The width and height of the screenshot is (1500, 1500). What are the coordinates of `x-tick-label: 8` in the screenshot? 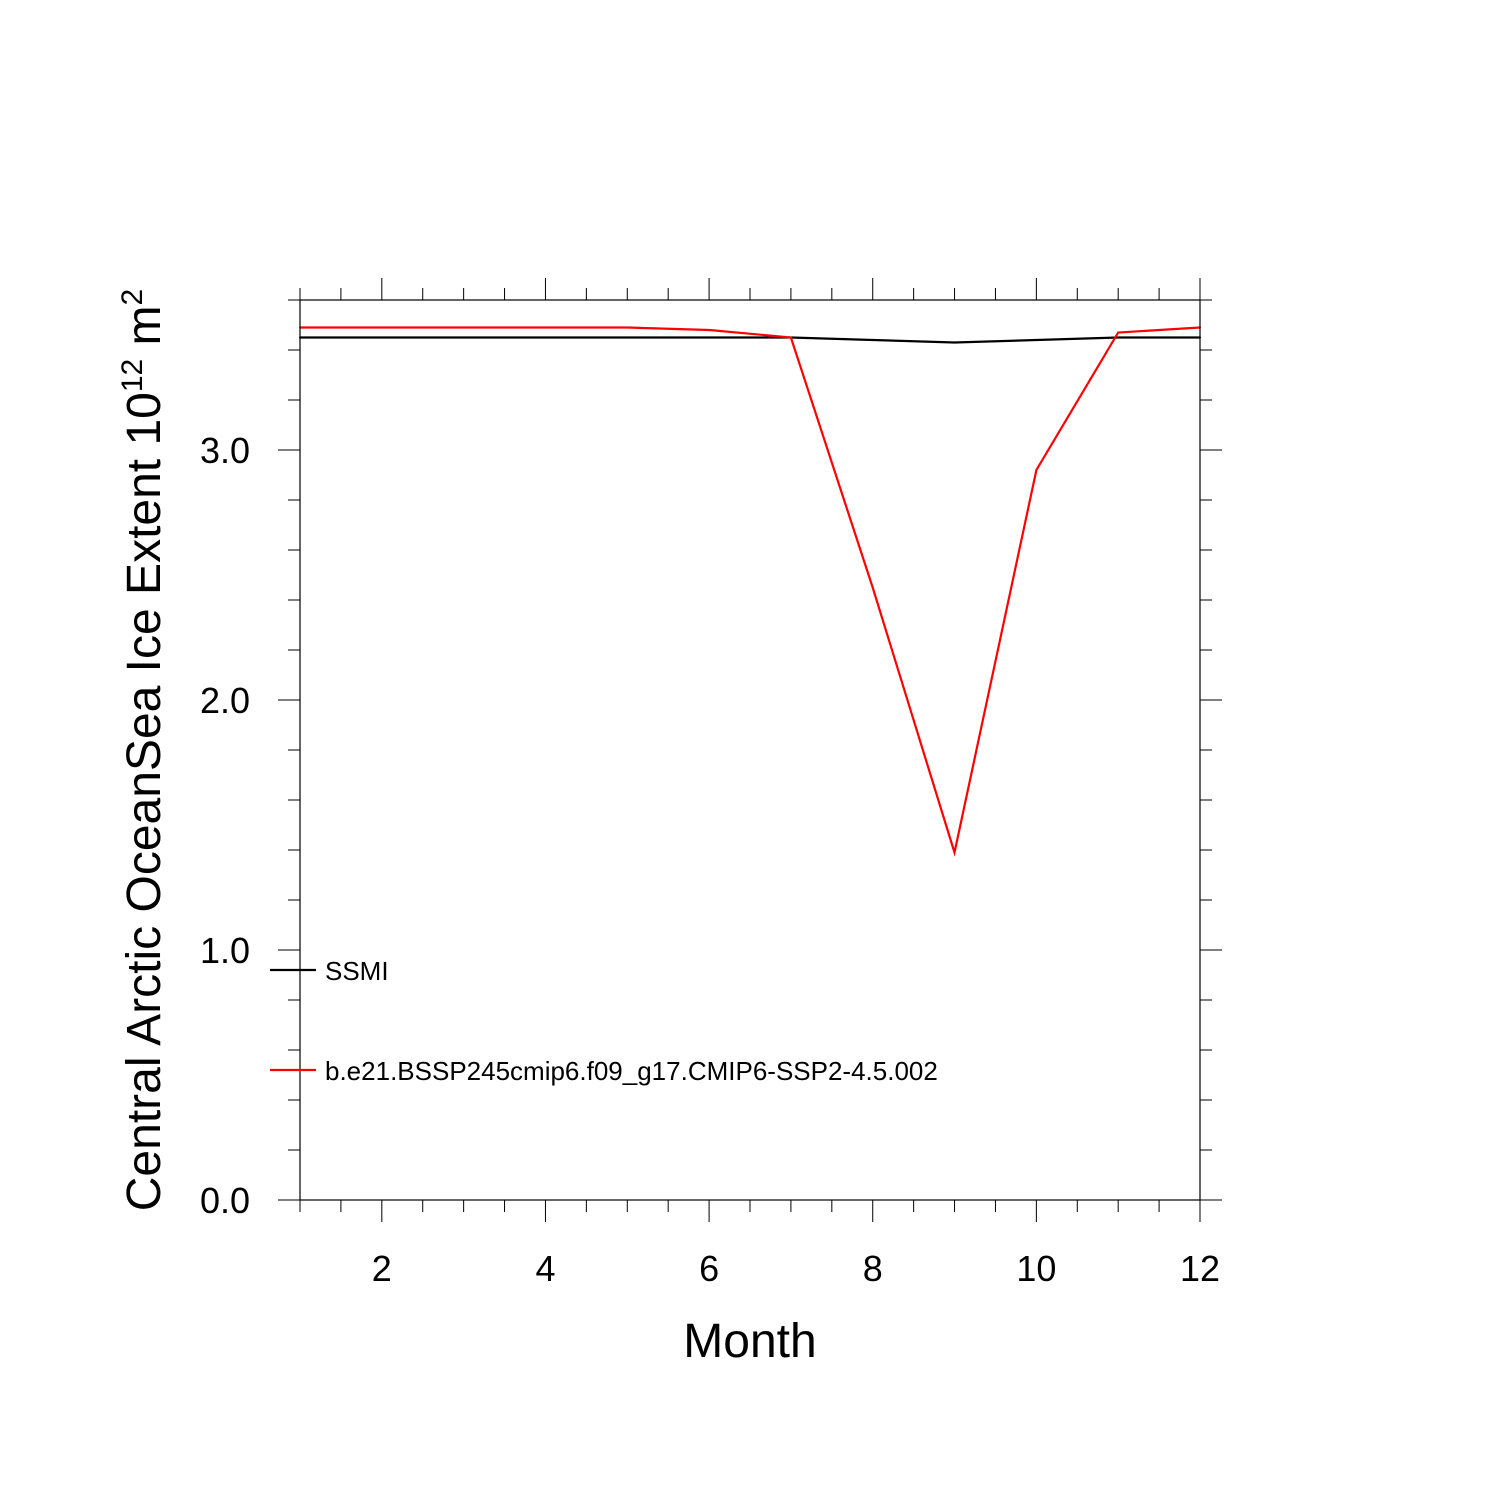 It's located at (873, 1268).